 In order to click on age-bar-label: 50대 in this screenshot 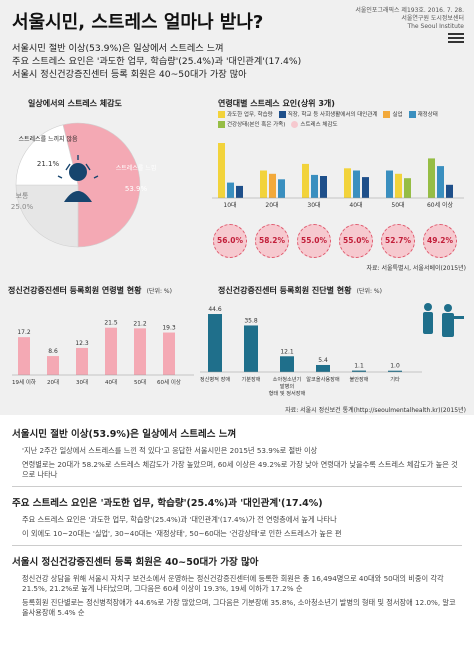, I will do `click(140, 382)`.